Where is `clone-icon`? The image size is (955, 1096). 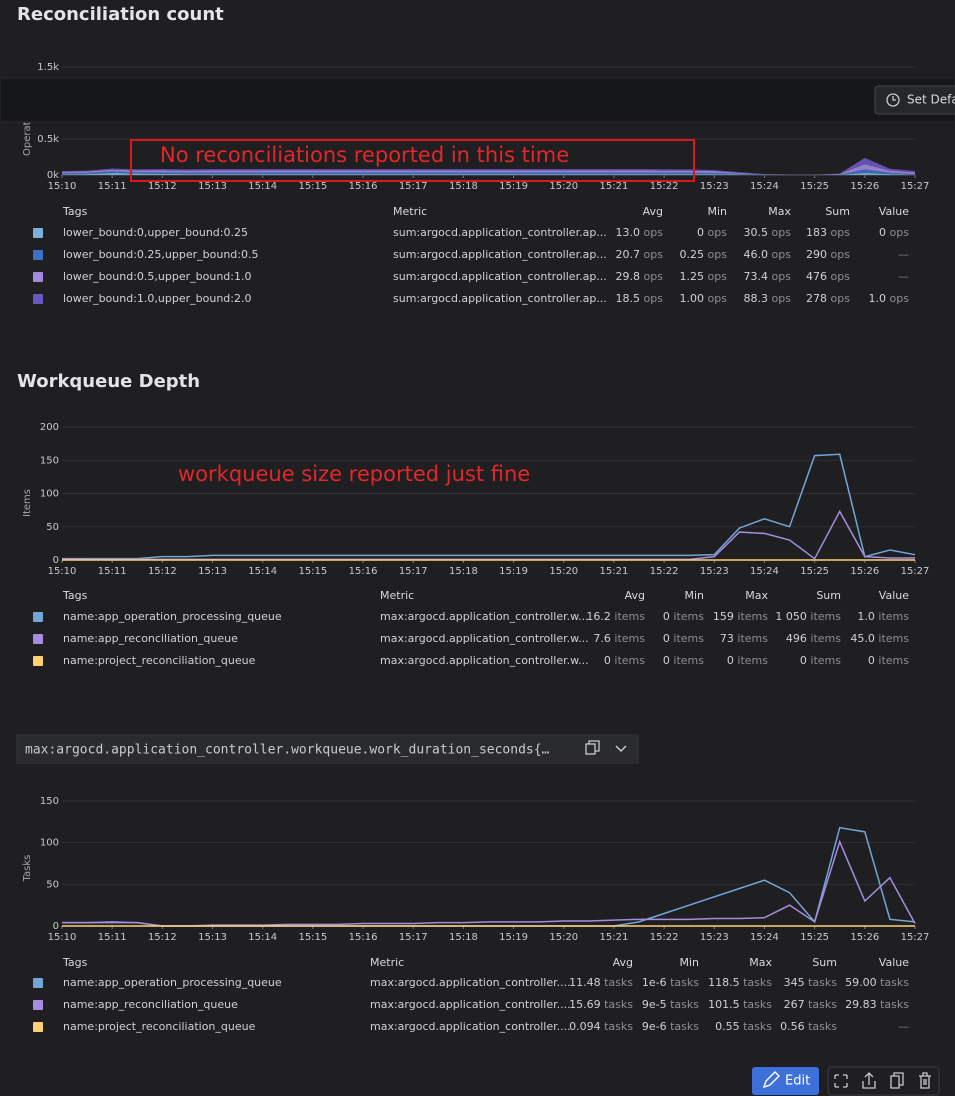 clone-icon is located at coordinates (897, 1080).